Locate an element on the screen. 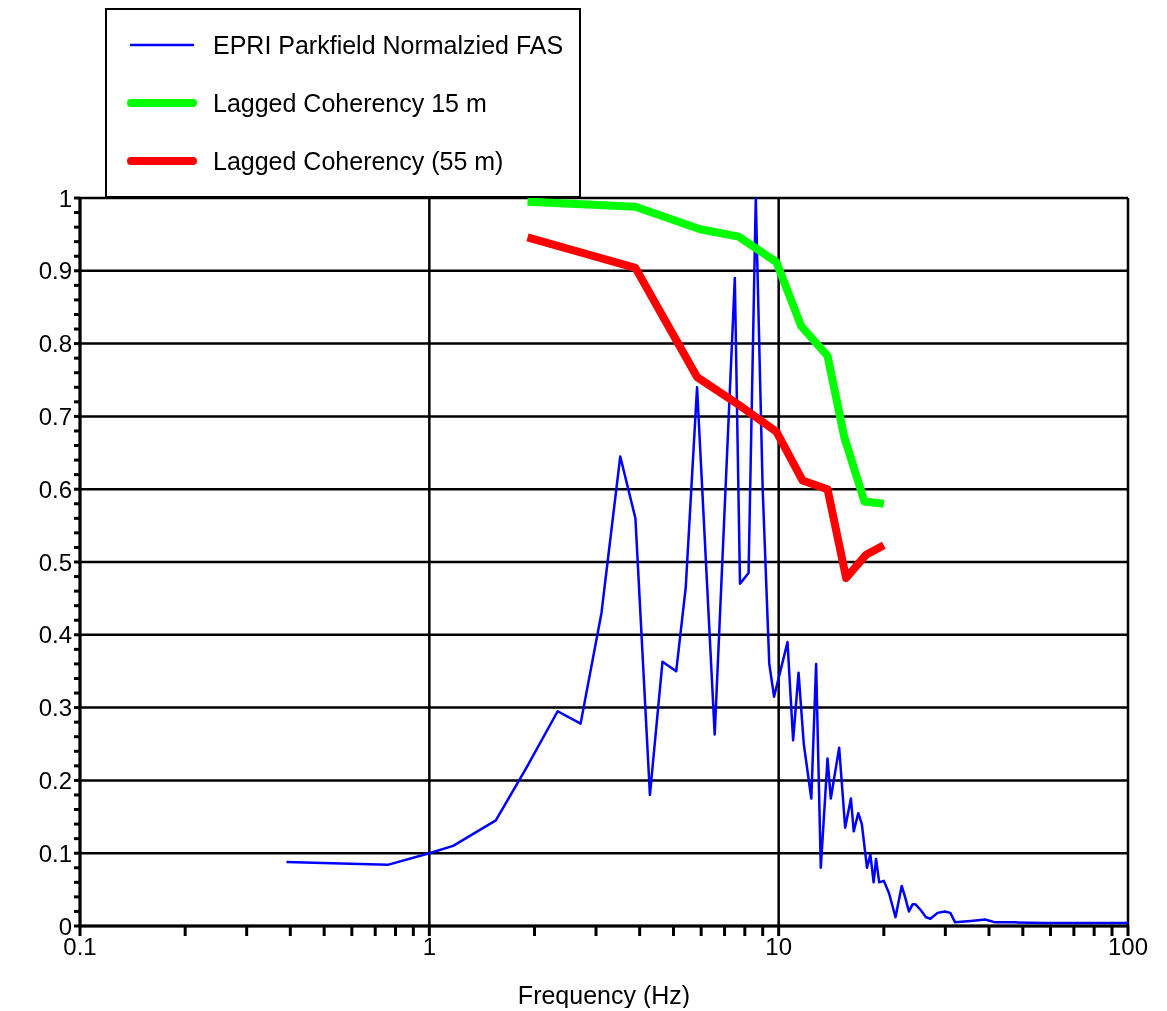 Image resolution: width=1167 pixels, height=1011 pixels. y-tick-label: 0.6 is located at coordinates (55, 489).